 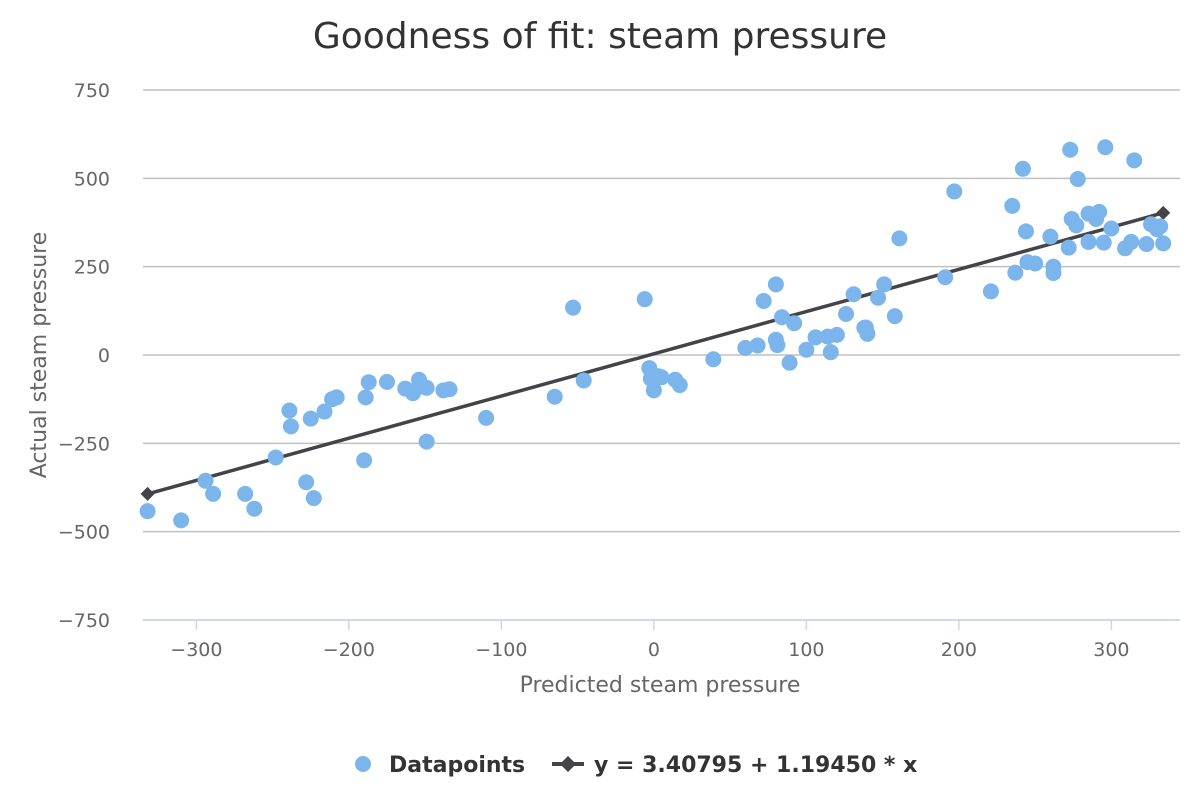 What do you see at coordinates (660, 685) in the screenshot?
I see `x-axis-title: Predicted steam pressure` at bounding box center [660, 685].